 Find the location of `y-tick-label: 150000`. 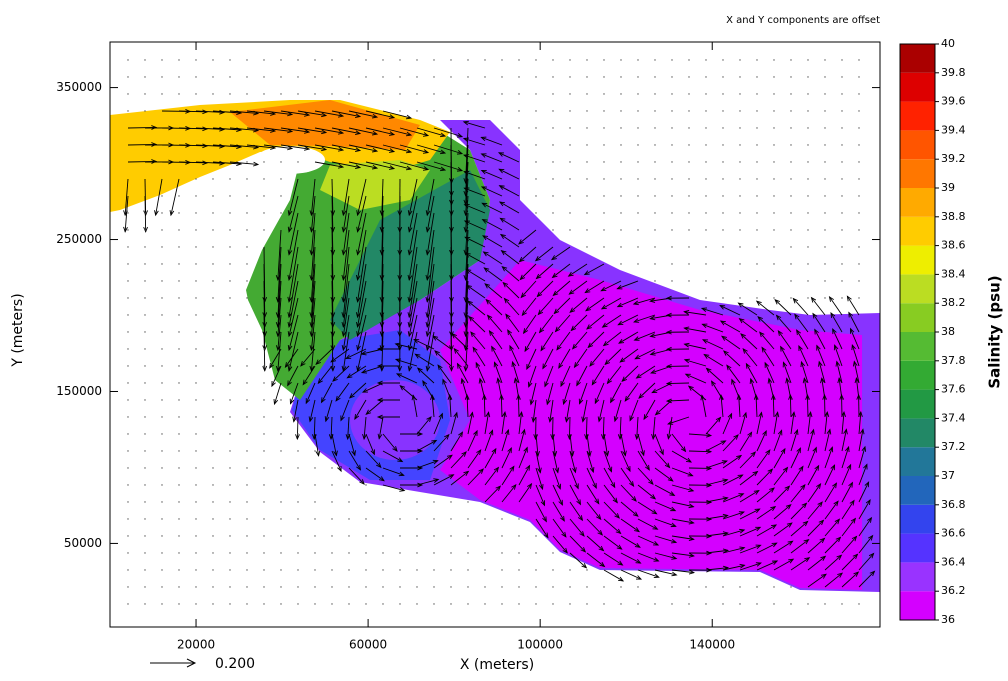

y-tick-label: 150000 is located at coordinates (79, 391).